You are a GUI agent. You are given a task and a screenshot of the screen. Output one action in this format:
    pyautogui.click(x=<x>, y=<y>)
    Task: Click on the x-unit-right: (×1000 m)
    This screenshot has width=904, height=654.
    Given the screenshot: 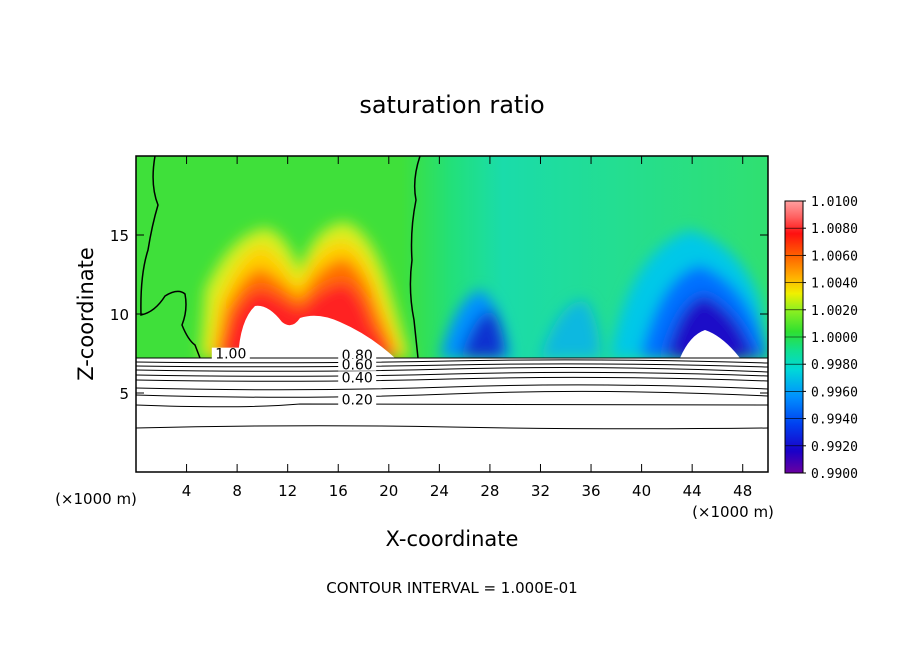 What is the action you would take?
    pyautogui.click(x=733, y=512)
    